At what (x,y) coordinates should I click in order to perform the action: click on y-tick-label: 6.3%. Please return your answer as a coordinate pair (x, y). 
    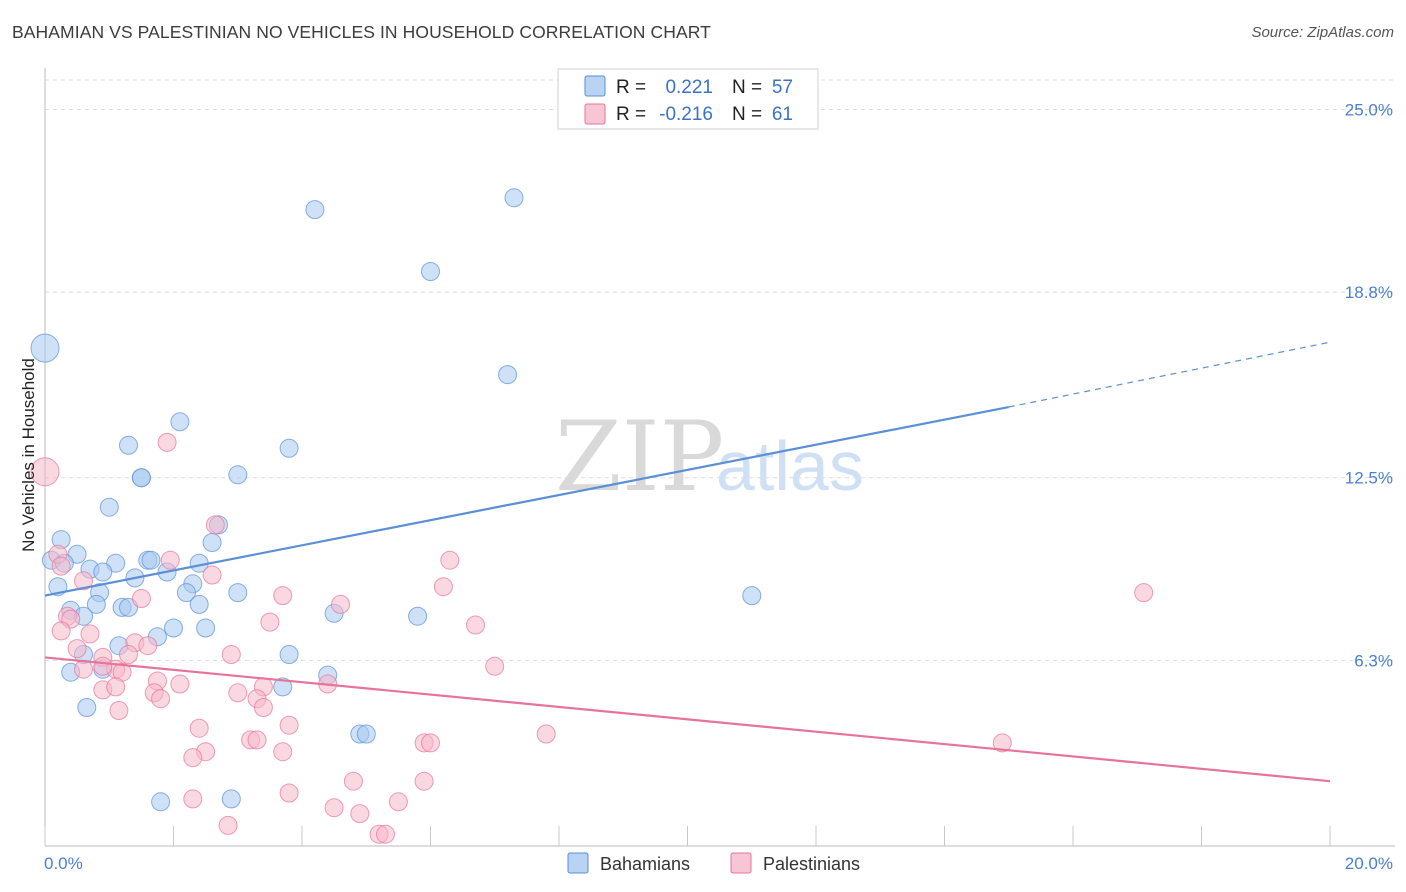
    Looking at the image, I should click on (1373, 660).